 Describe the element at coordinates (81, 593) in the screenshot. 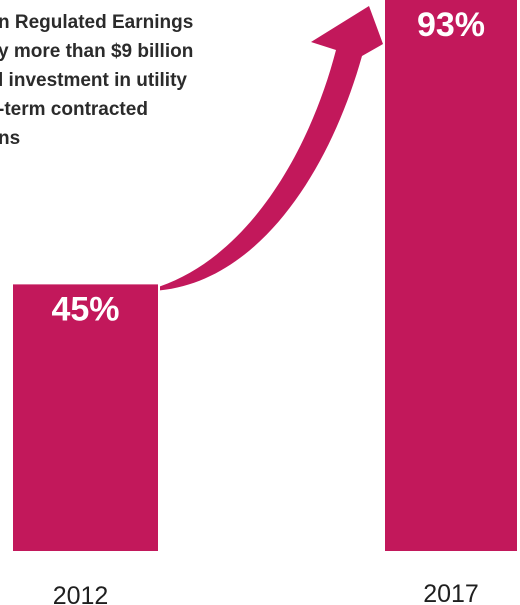

I see `x-tick-label-2012: 2012` at that location.